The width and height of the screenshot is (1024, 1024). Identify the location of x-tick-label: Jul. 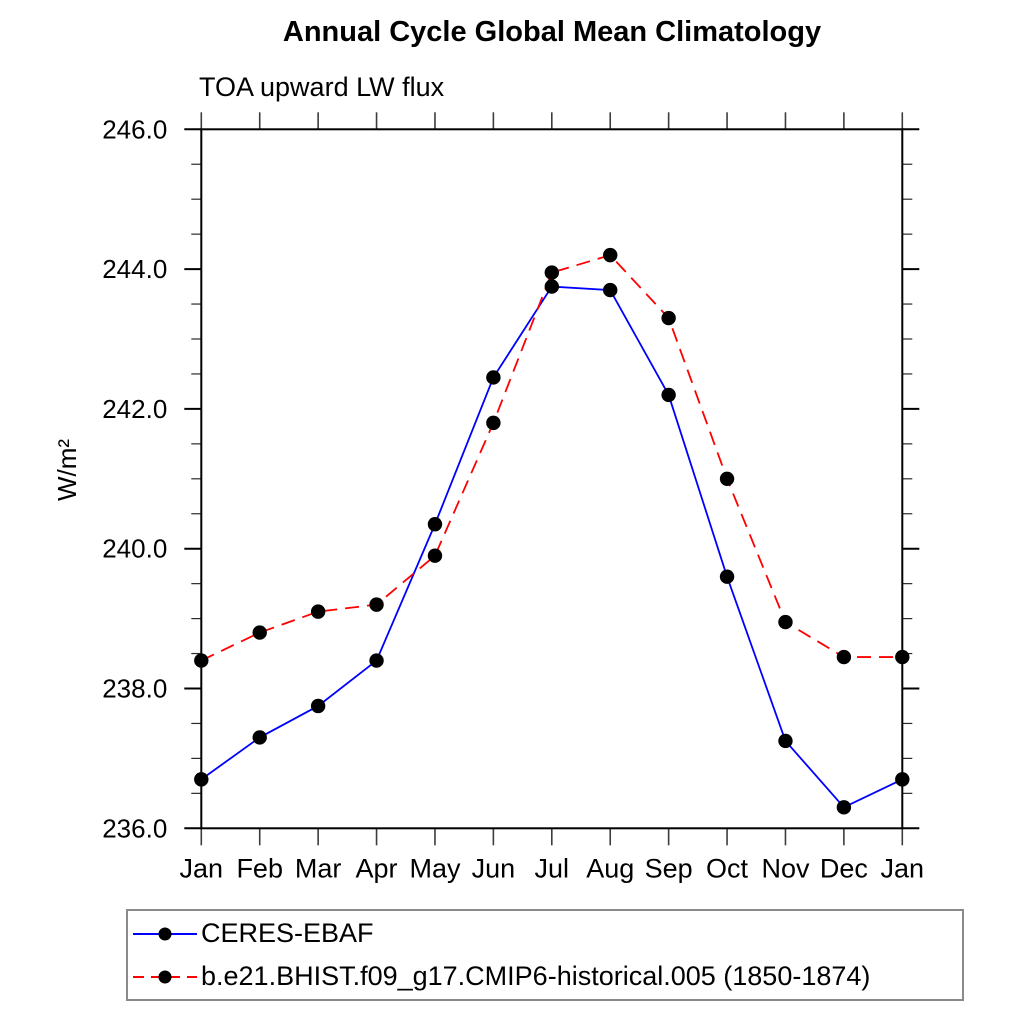
(552, 868).